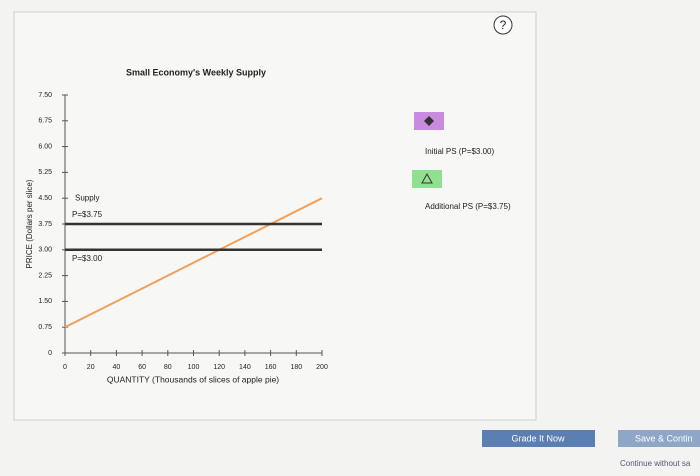 The image size is (700, 476). What do you see at coordinates (655, 463) in the screenshot?
I see `continue-link: Continue without sa` at bounding box center [655, 463].